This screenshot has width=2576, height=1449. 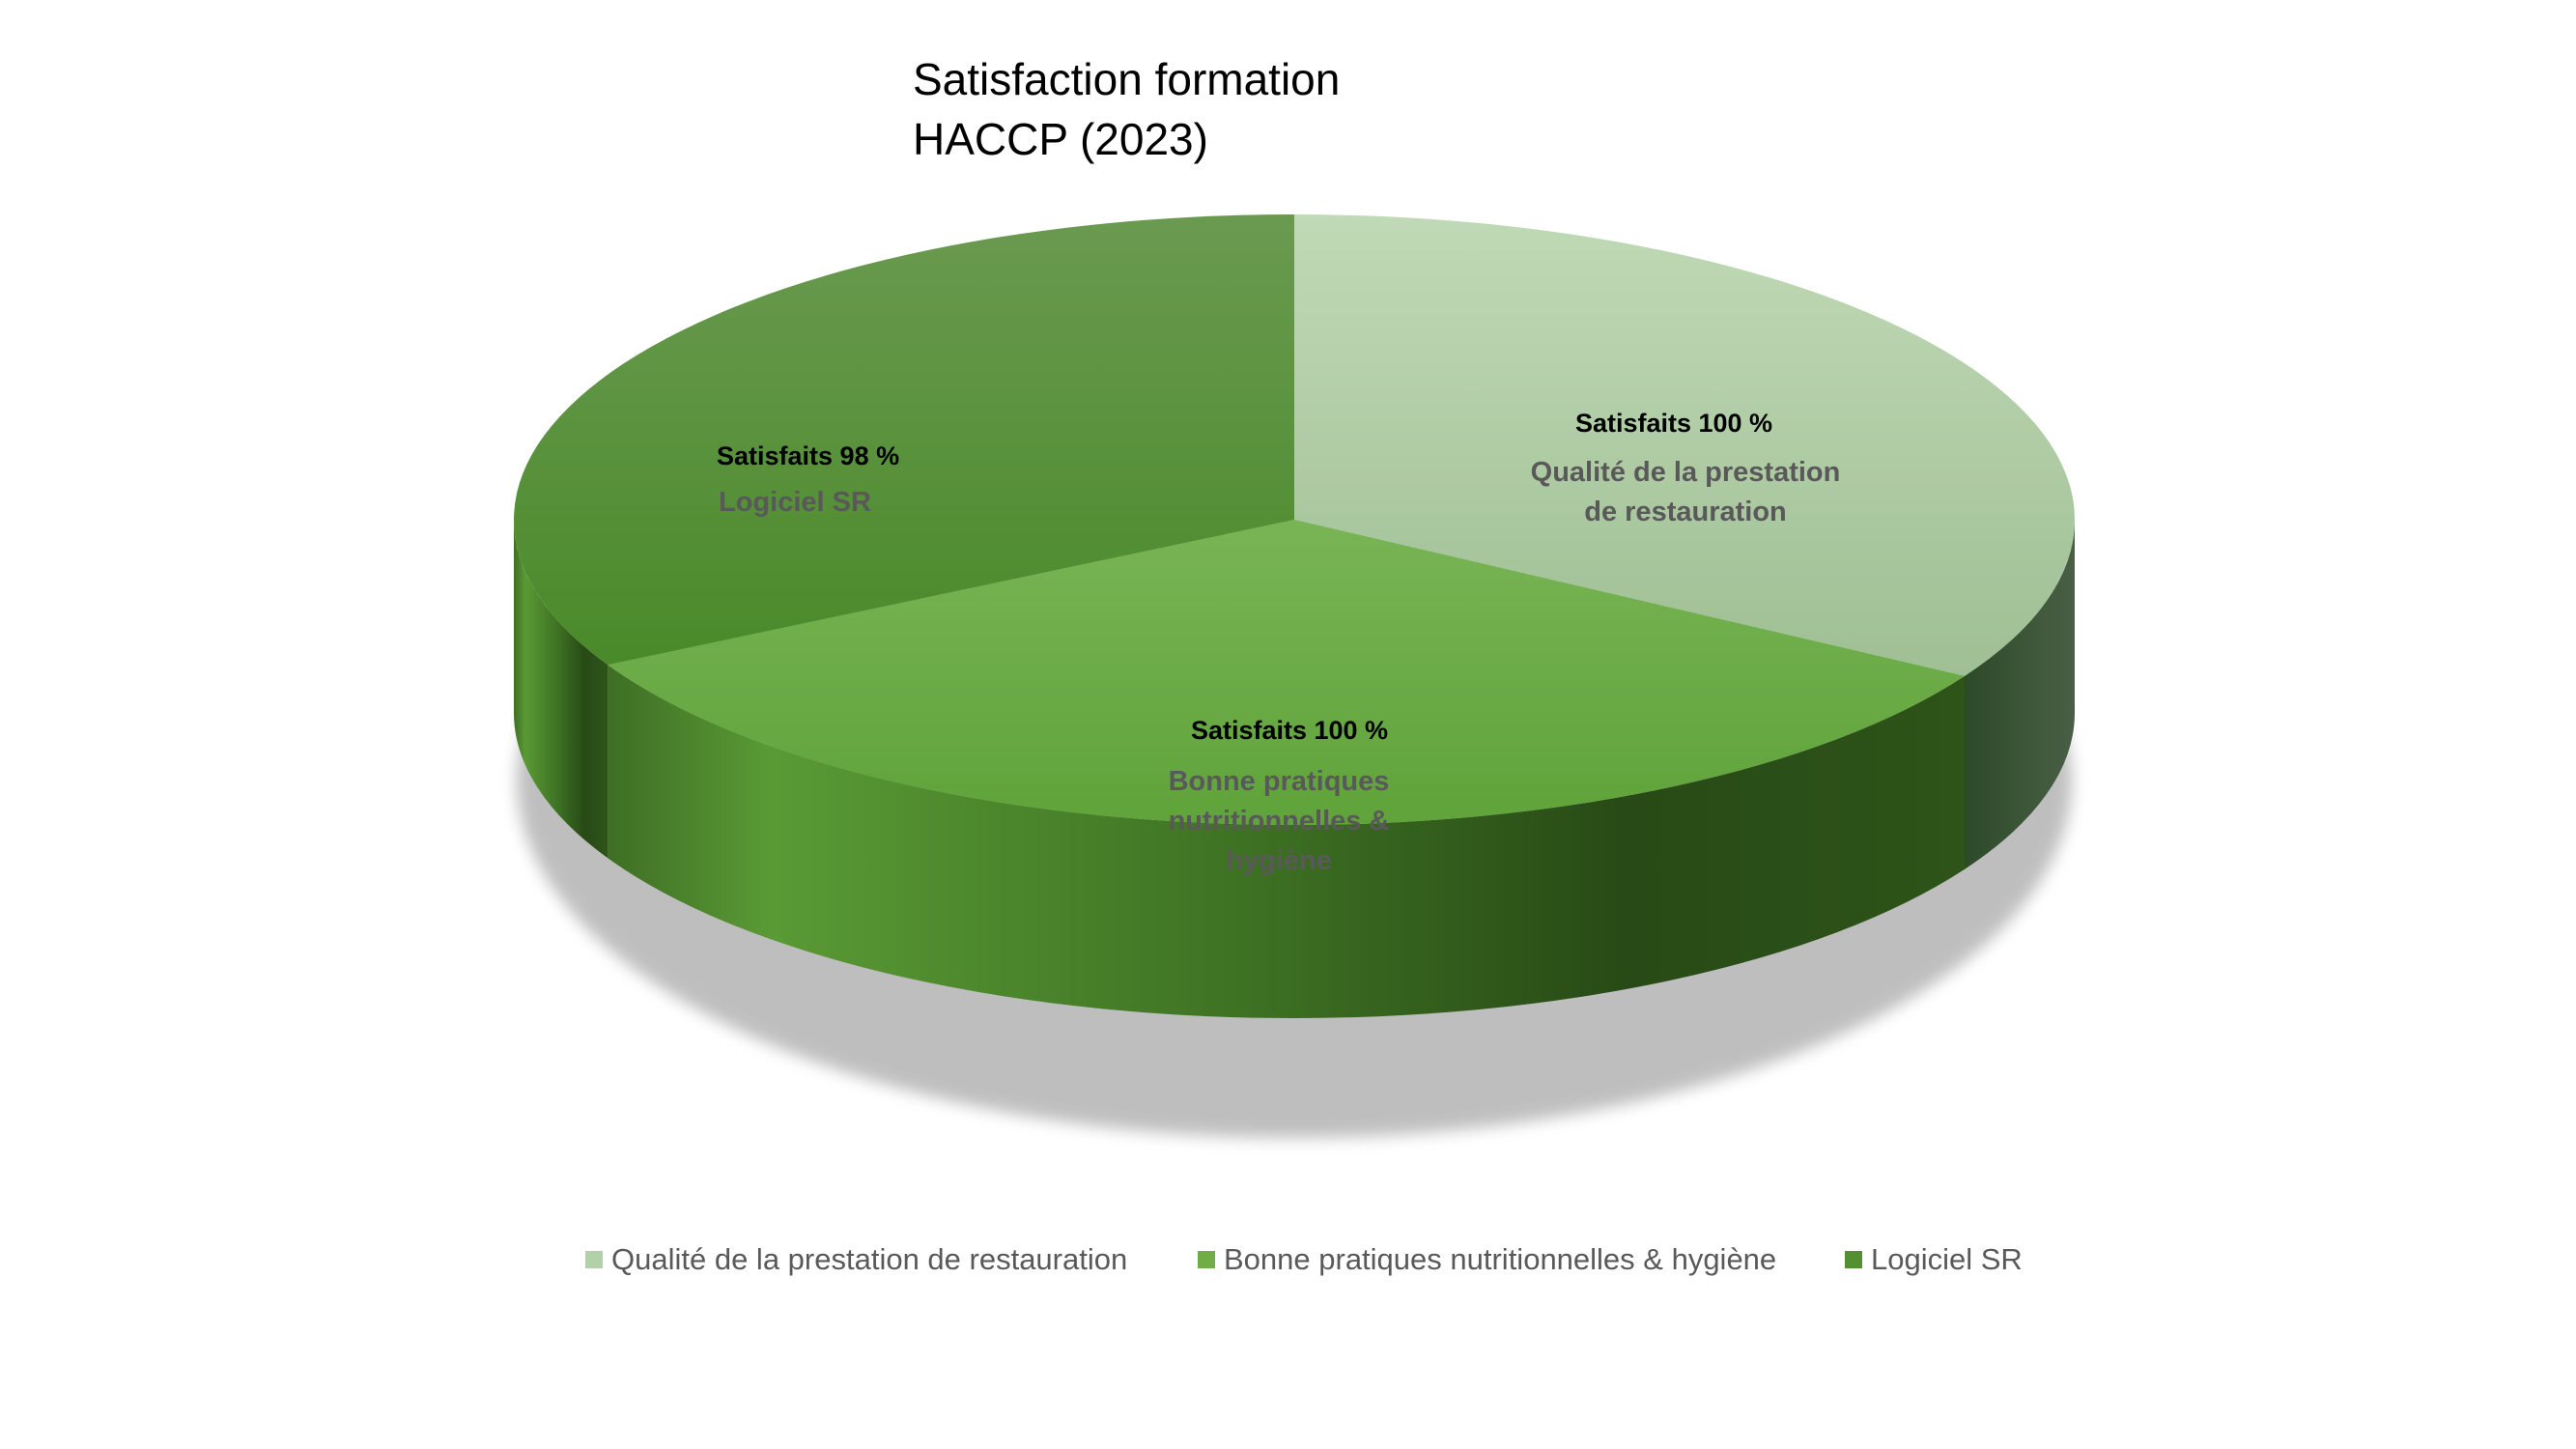 I want to click on pie-slice-logiciel, so click(x=903, y=440).